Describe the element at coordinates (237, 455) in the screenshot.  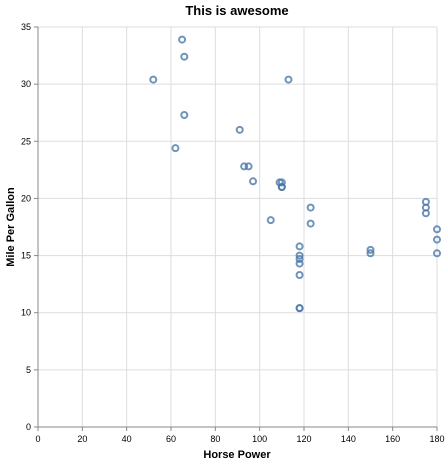
I see `x-axis-title: Horse Power` at that location.